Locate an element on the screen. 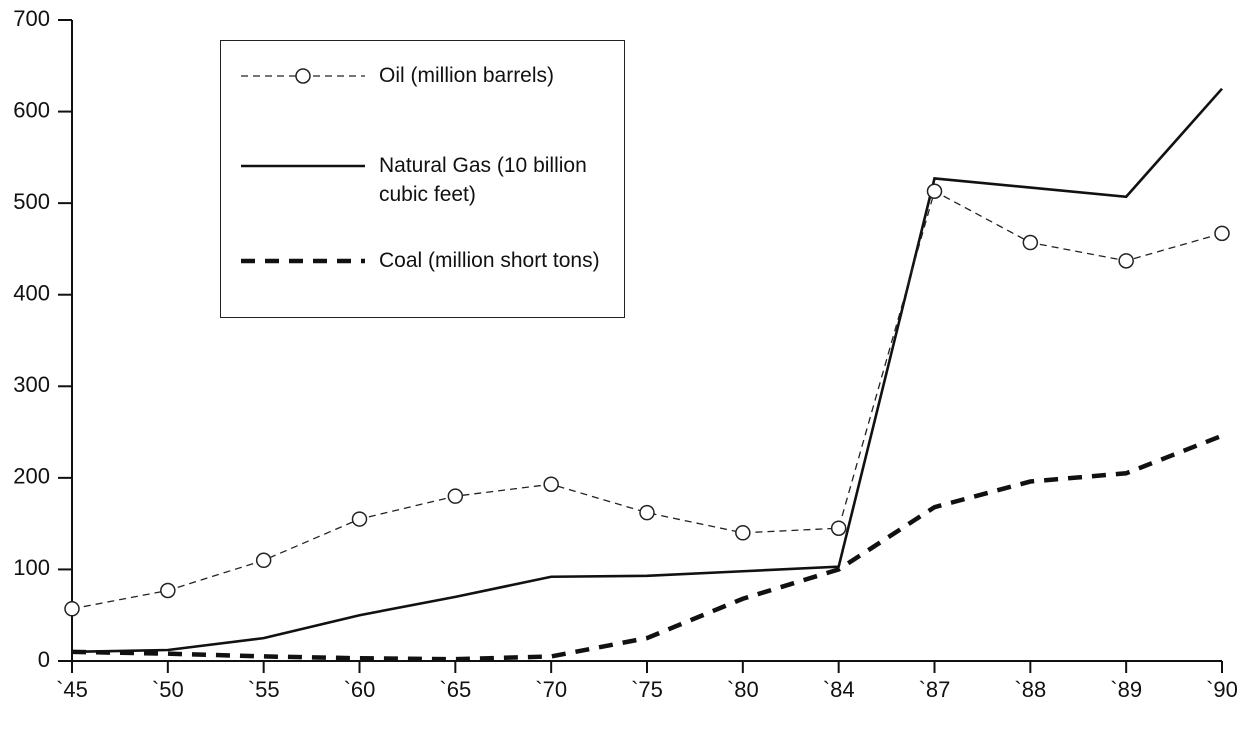 The height and width of the screenshot is (730, 1254). y-tick-label: 500 is located at coordinates (31, 201).